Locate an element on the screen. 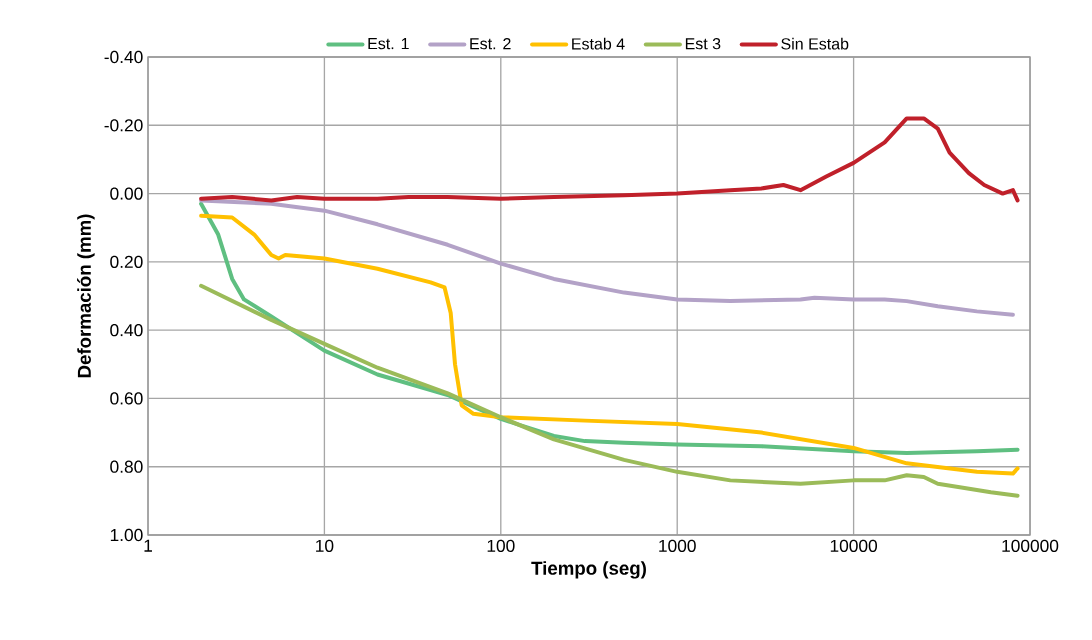  legend-label: Est. 1 is located at coordinates (388, 44).